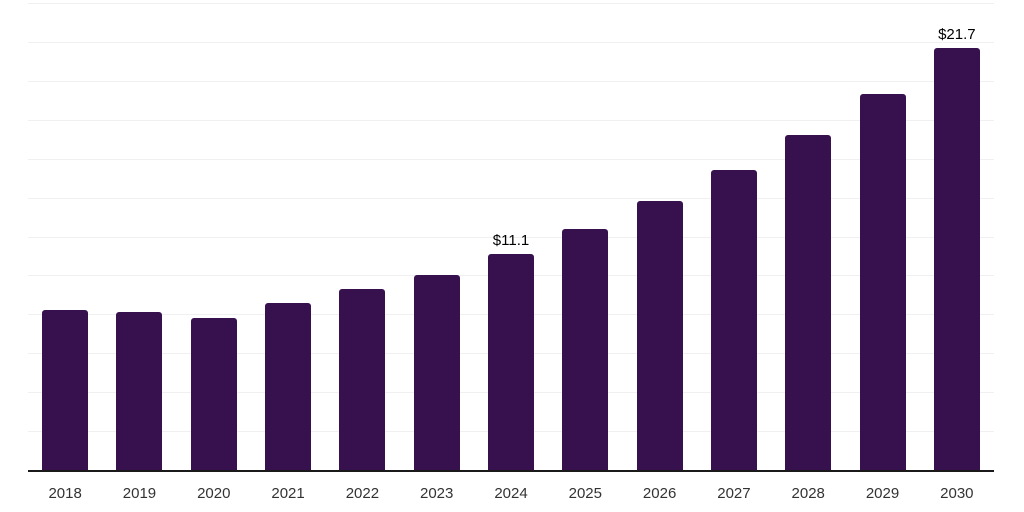 The image size is (1024, 512). Describe the element at coordinates (585, 493) in the screenshot. I see `x-tick-label-2025: 2025` at that location.